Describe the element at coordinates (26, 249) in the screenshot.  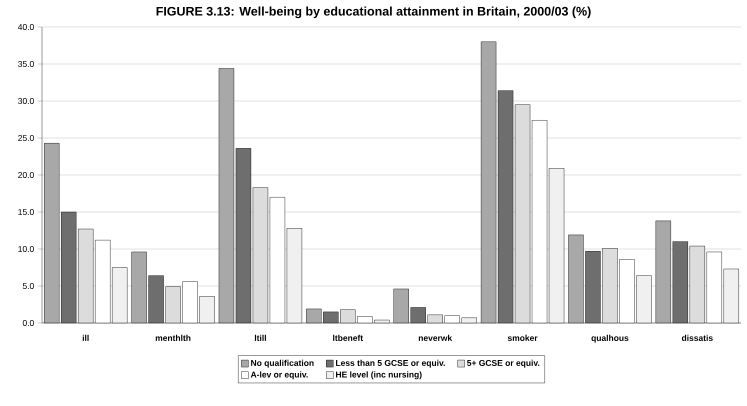
I see `y-tick-label: 10.0` at that location.